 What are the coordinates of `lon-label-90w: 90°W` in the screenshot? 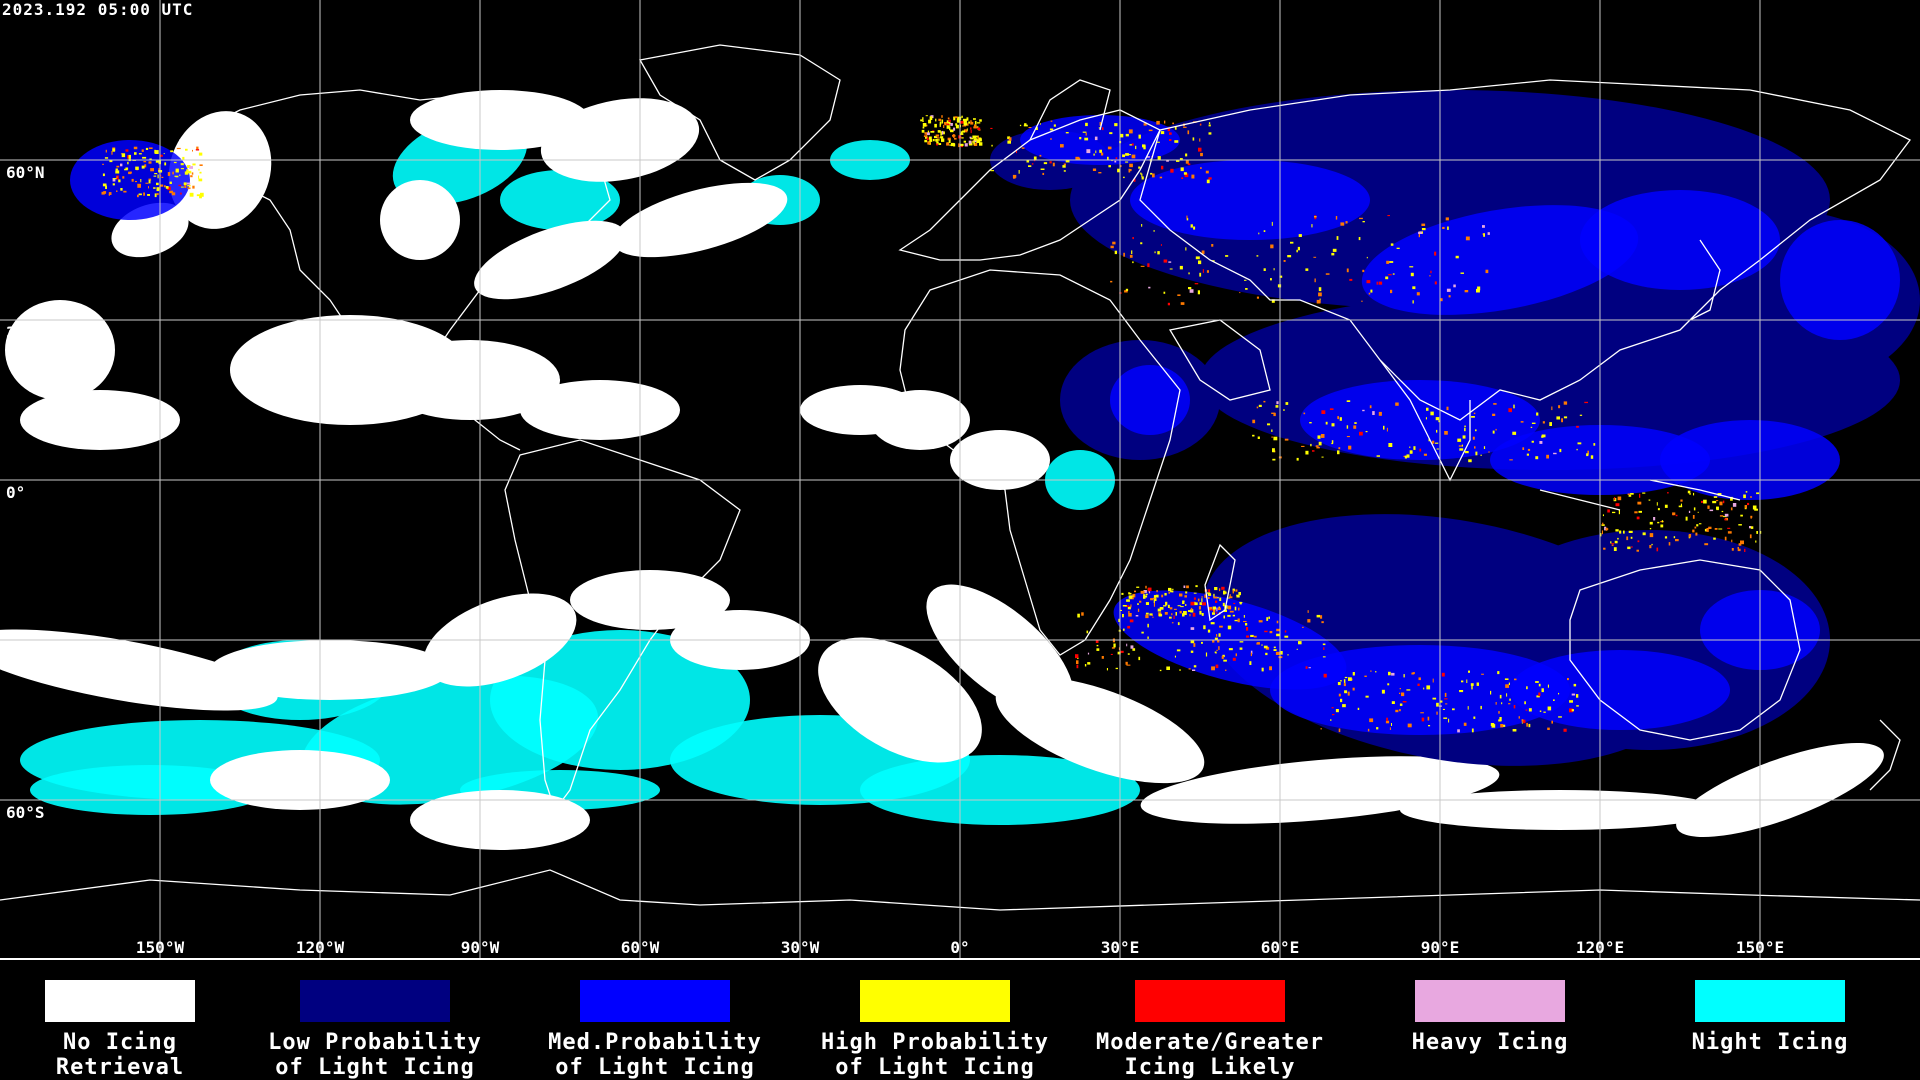 It's located at (480, 947).